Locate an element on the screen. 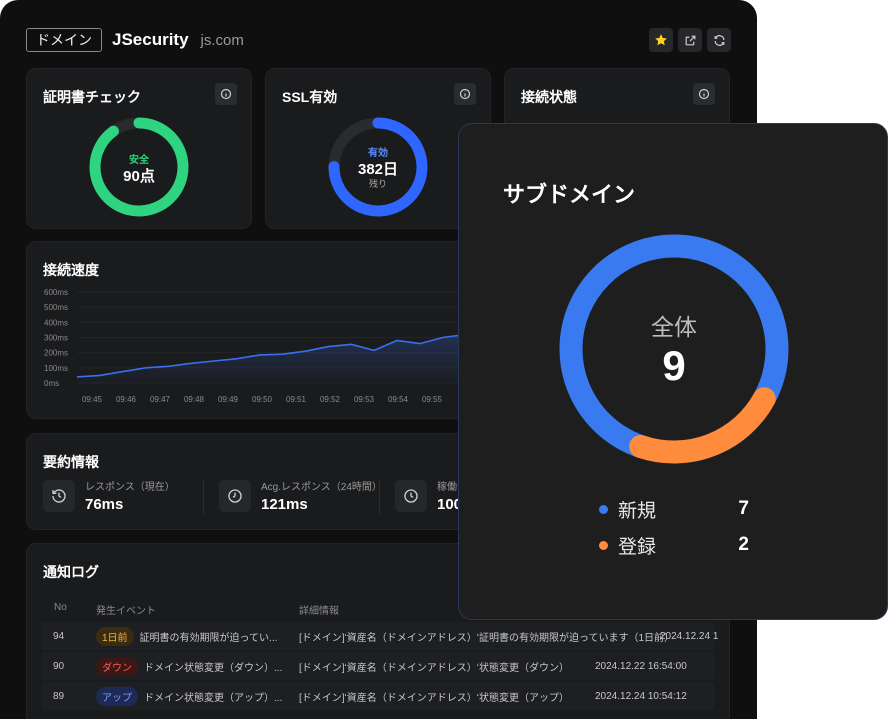 The height and width of the screenshot is (719, 888). x-tick-label: 09:54 is located at coordinates (398, 399).